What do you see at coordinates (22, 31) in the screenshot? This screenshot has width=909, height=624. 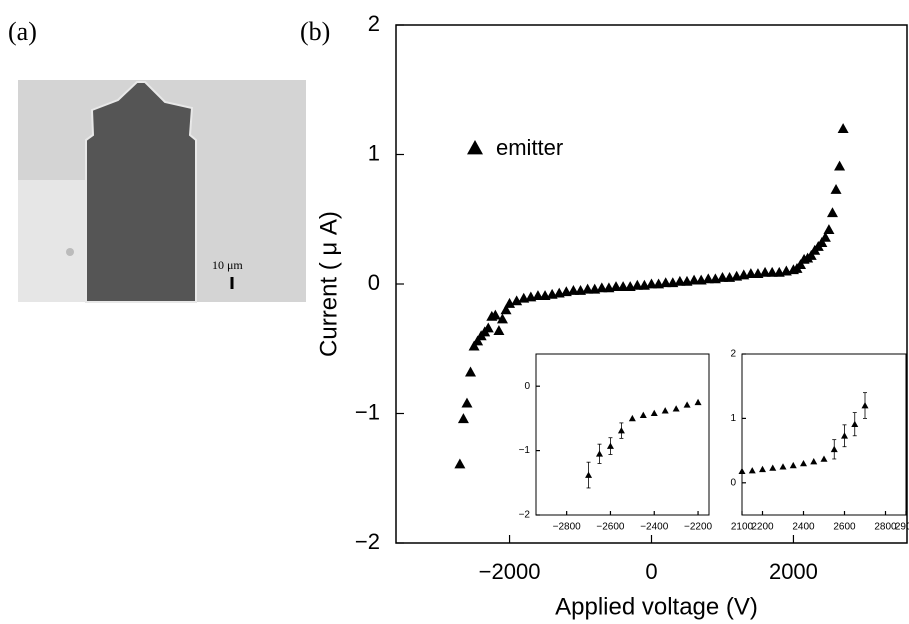 I see `panel-label: (a)` at bounding box center [22, 31].